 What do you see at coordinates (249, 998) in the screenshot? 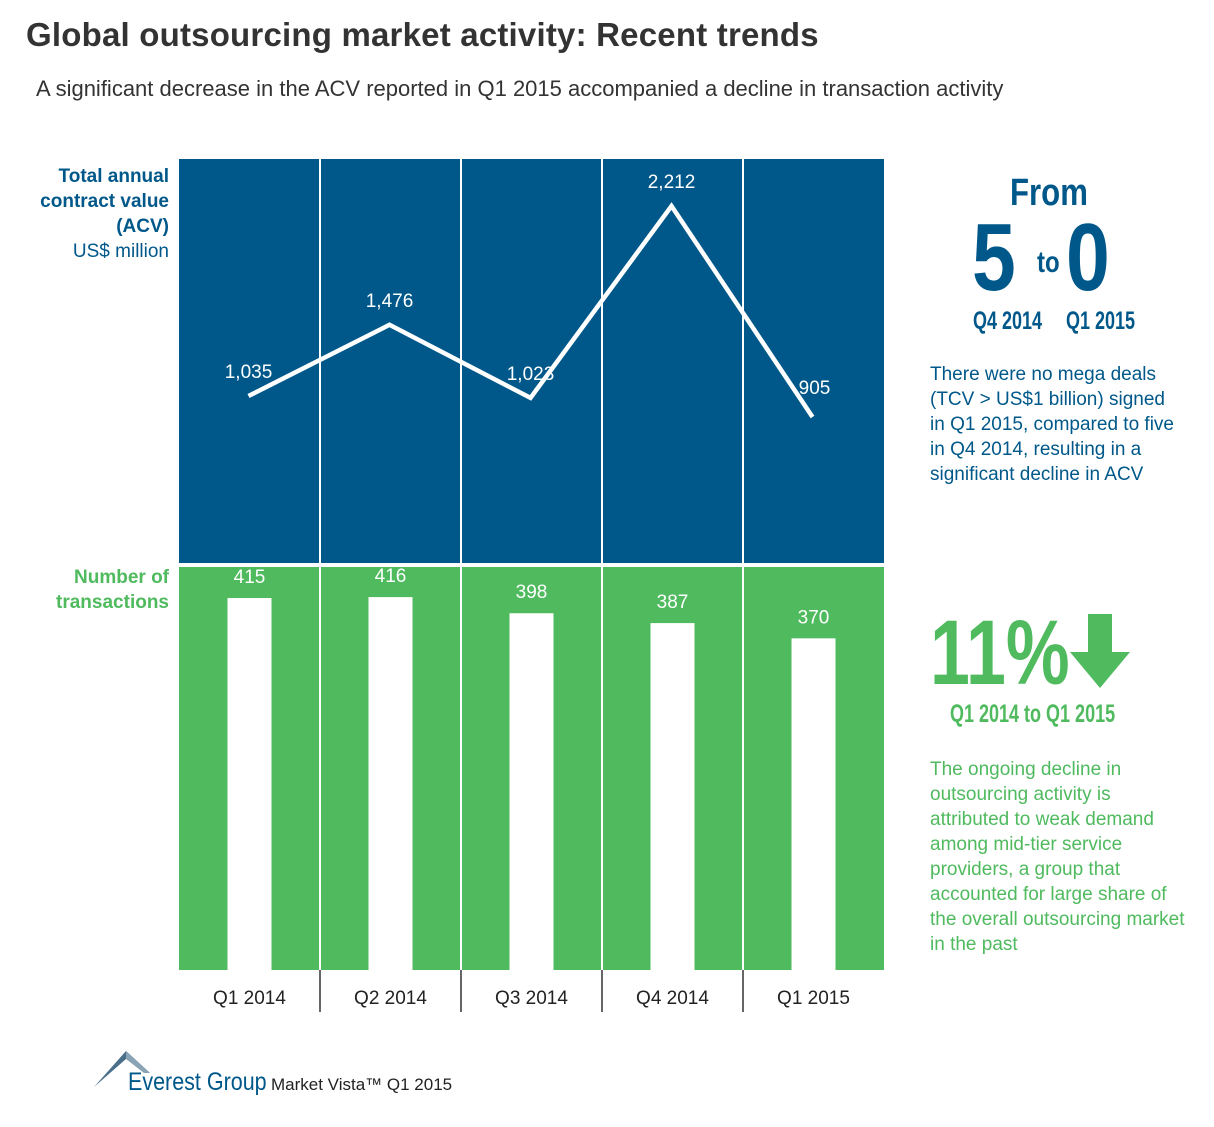
I see `category-label-0: Q1 2014` at bounding box center [249, 998].